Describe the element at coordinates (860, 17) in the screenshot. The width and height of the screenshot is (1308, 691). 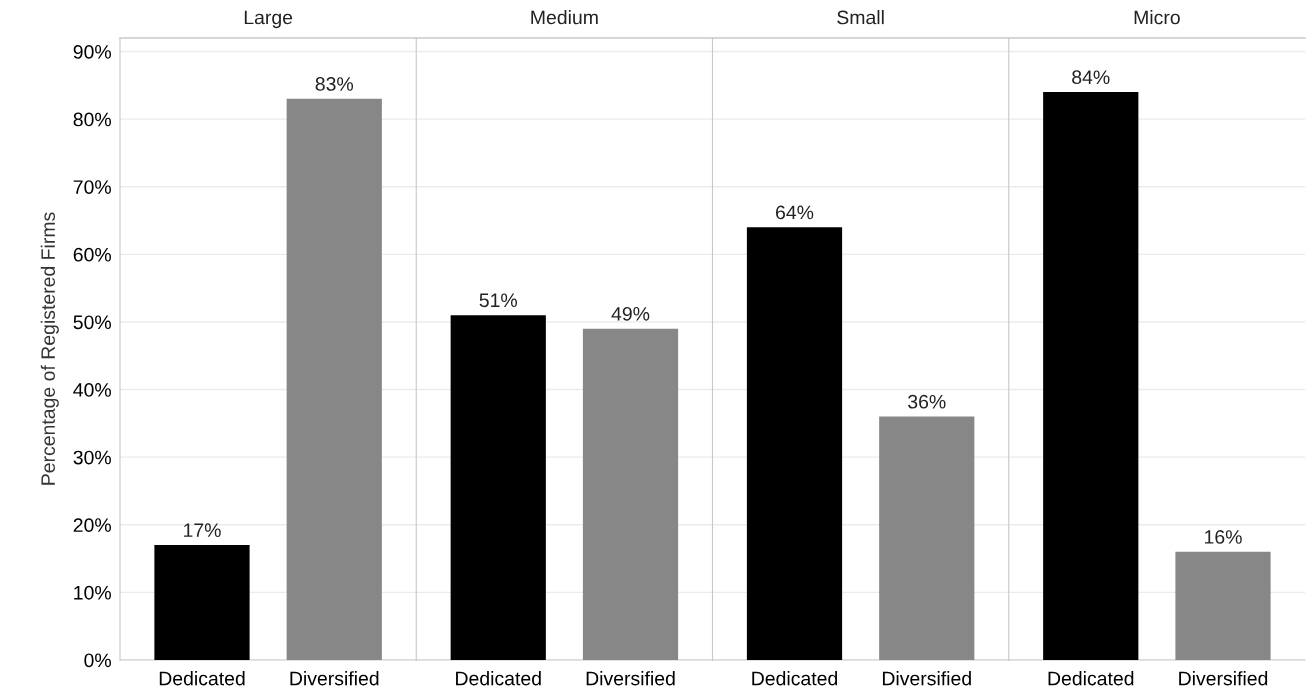
I see `chart-title: Small` at that location.